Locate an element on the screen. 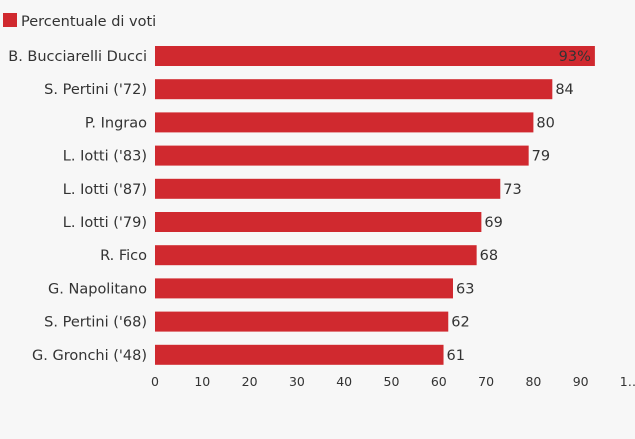 This screenshot has height=439, width=635. x-tick-label: 10 is located at coordinates (202, 381).